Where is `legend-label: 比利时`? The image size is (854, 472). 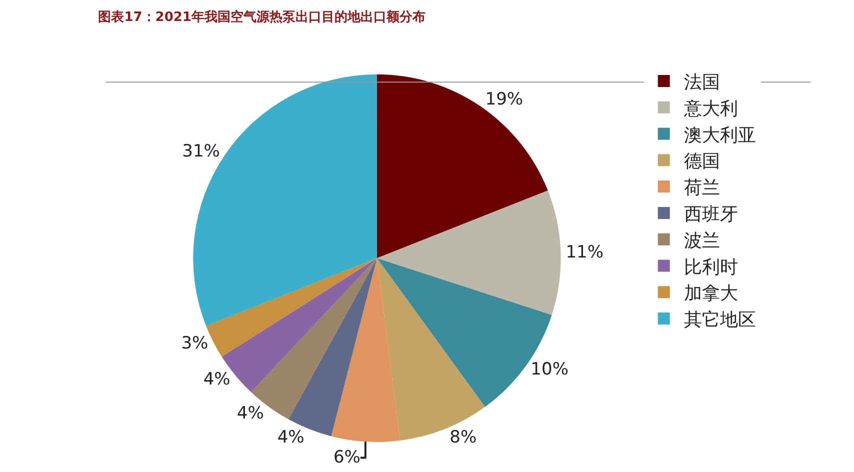
legend-label: 比利时 is located at coordinates (711, 267).